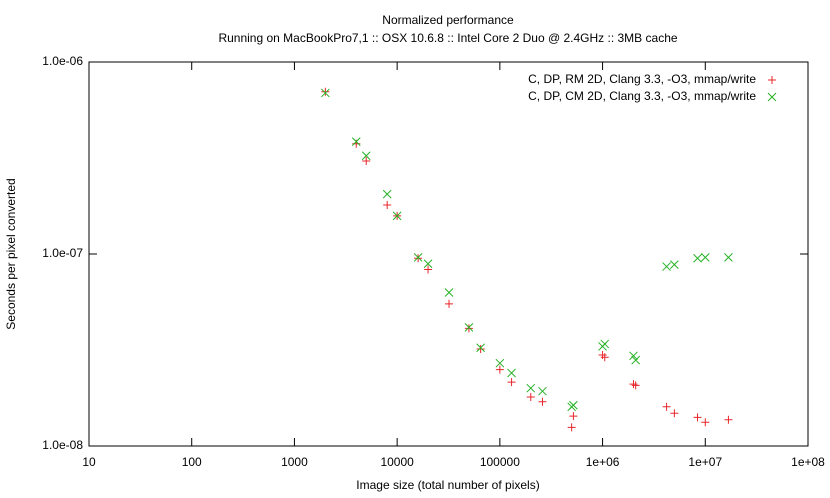  Describe the element at coordinates (808, 462) in the screenshot. I see `x-tick-label: 1e+08` at that location.